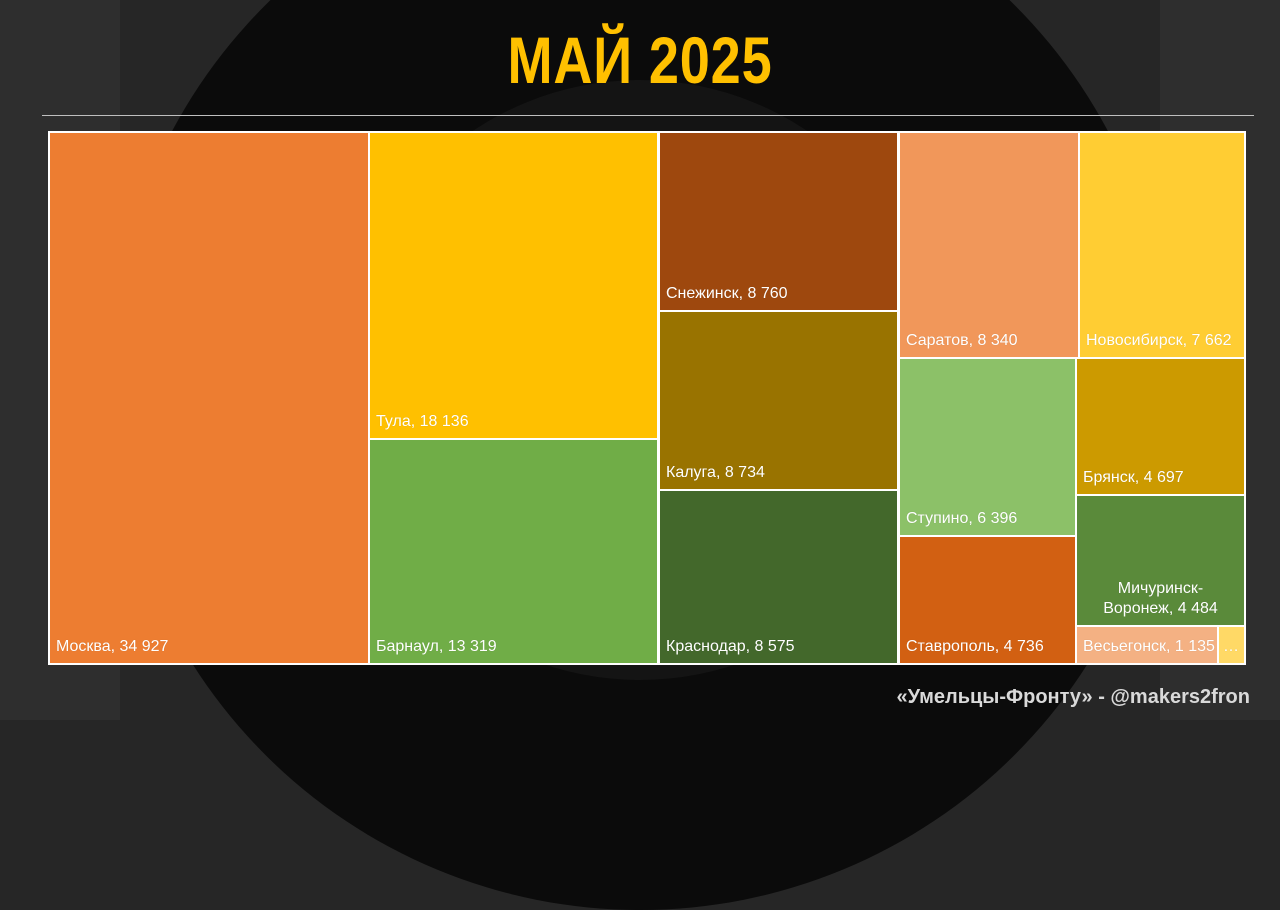 The width and height of the screenshot is (1280, 910). I want to click on footer-credit: «Умельцы-Фронту» - @makers2fron, so click(1073, 697).